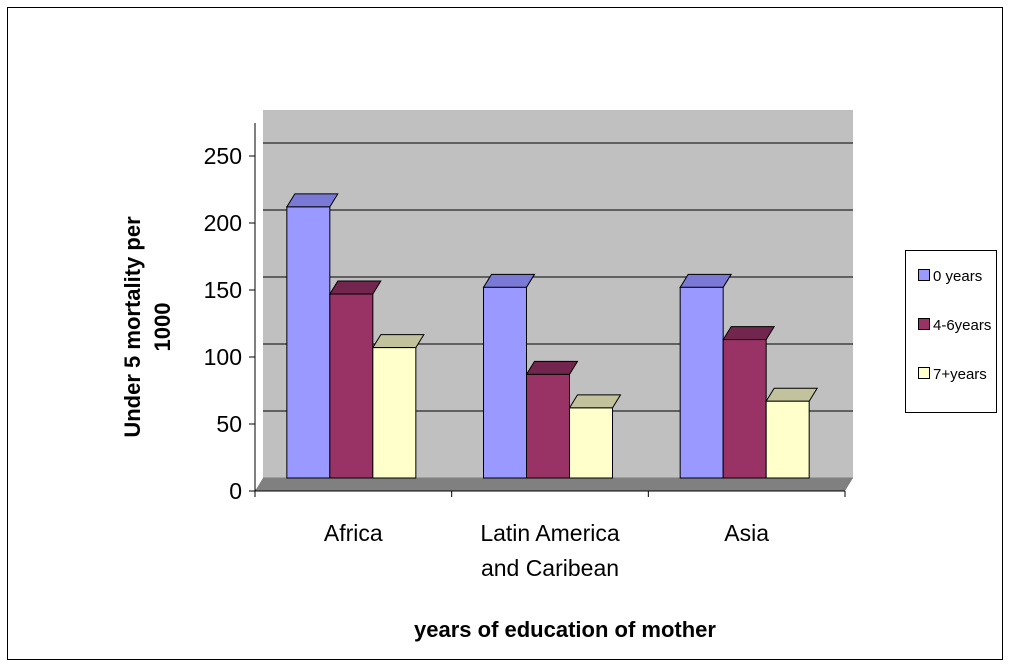  I want to click on x-tick-label-line: Africa, so click(353, 533).